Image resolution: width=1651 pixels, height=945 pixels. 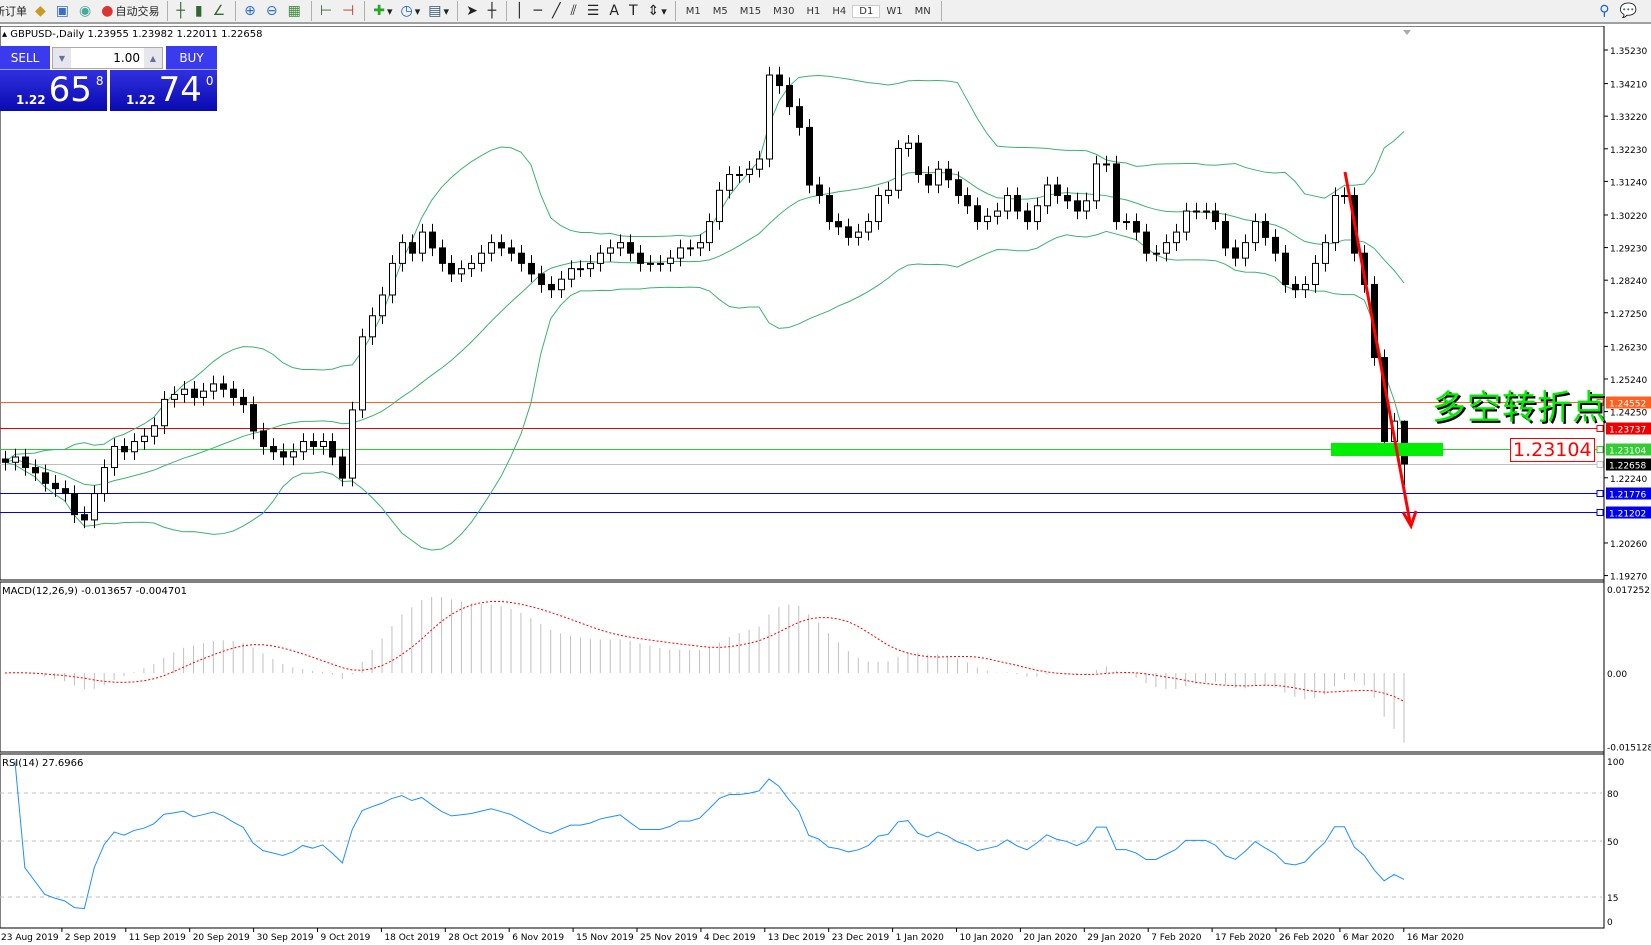 I want to click on text-label-icon: T, so click(x=633, y=11).